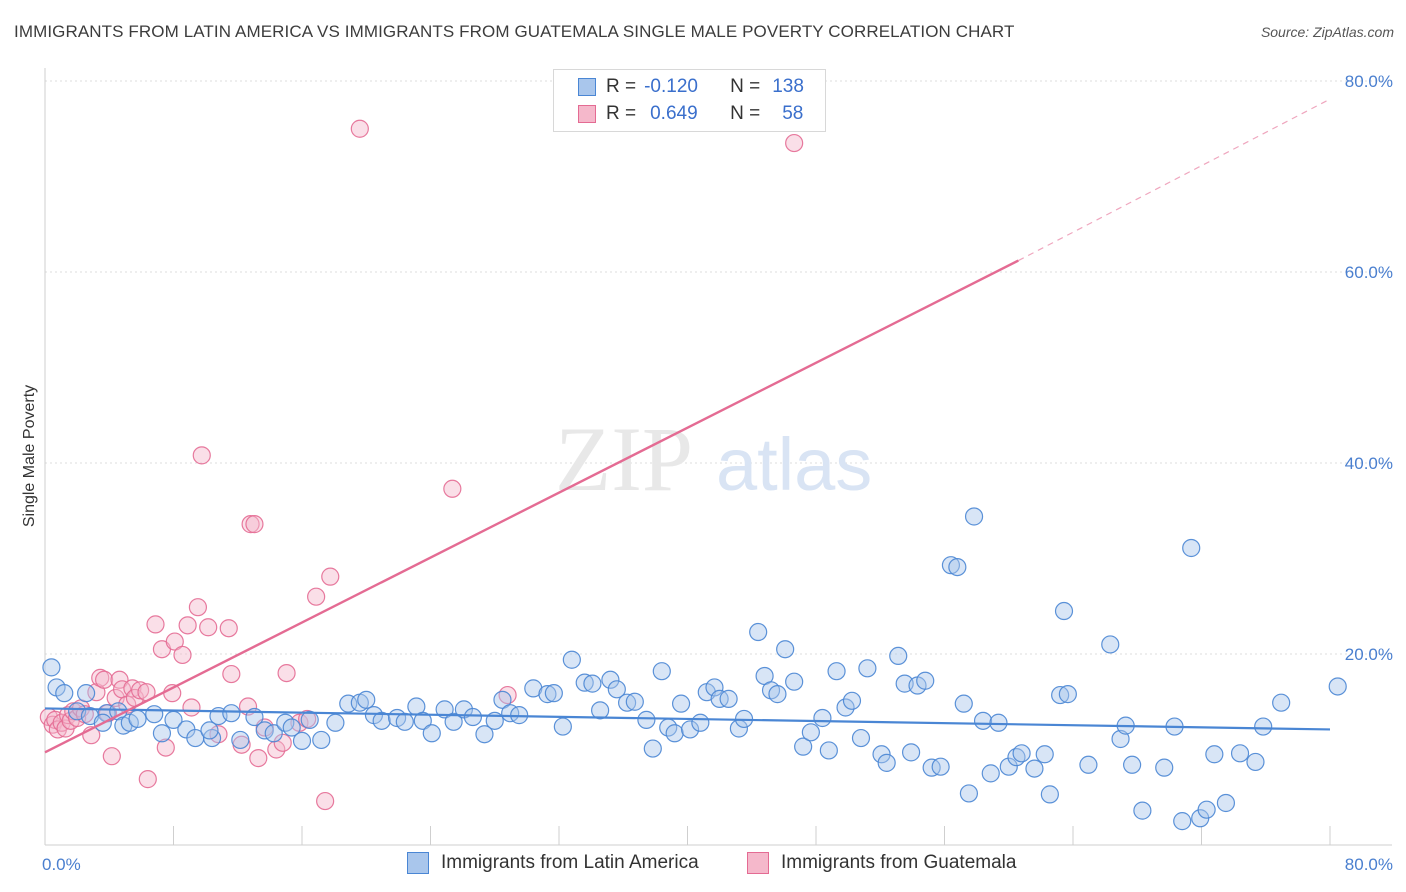 This screenshot has height=892, width=1406. What do you see at coordinates (1327, 32) in the screenshot?
I see `source-credit: Source: ZipAtlas.com` at bounding box center [1327, 32].